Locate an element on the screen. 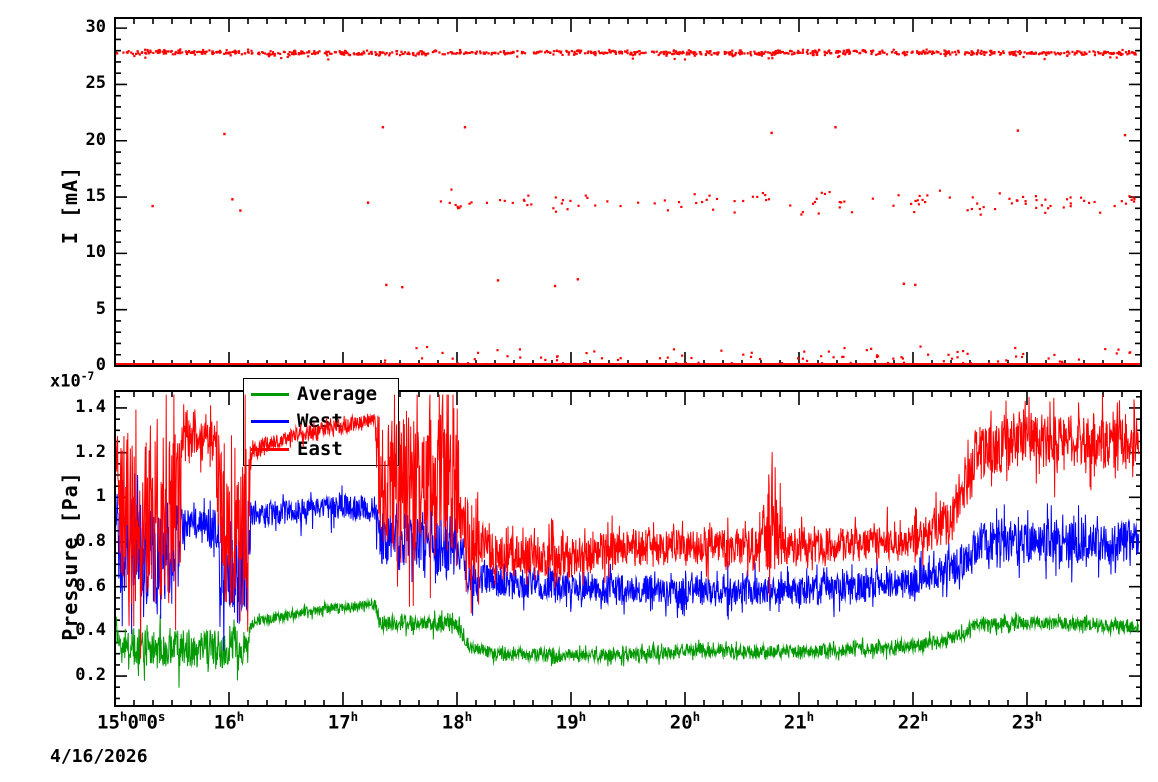 This screenshot has height=782, width=1158. y-tick-label-pressure: 1.4 is located at coordinates (90, 406).